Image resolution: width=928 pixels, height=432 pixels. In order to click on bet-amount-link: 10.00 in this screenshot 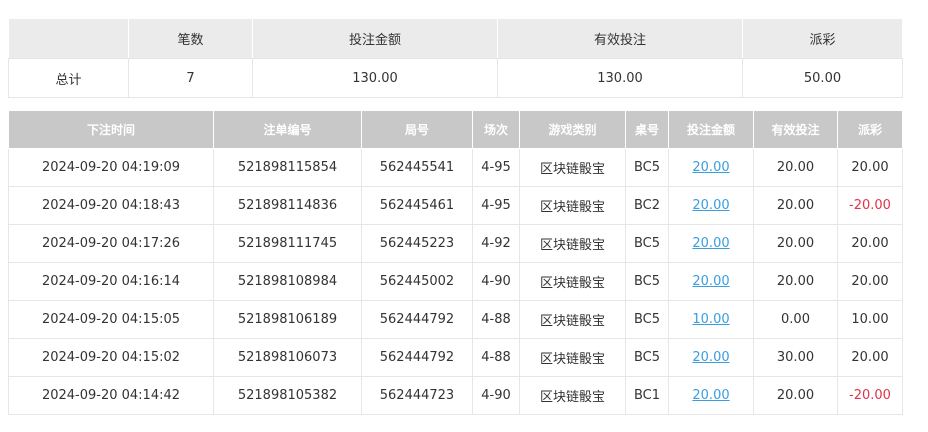, I will do `click(711, 319)`.